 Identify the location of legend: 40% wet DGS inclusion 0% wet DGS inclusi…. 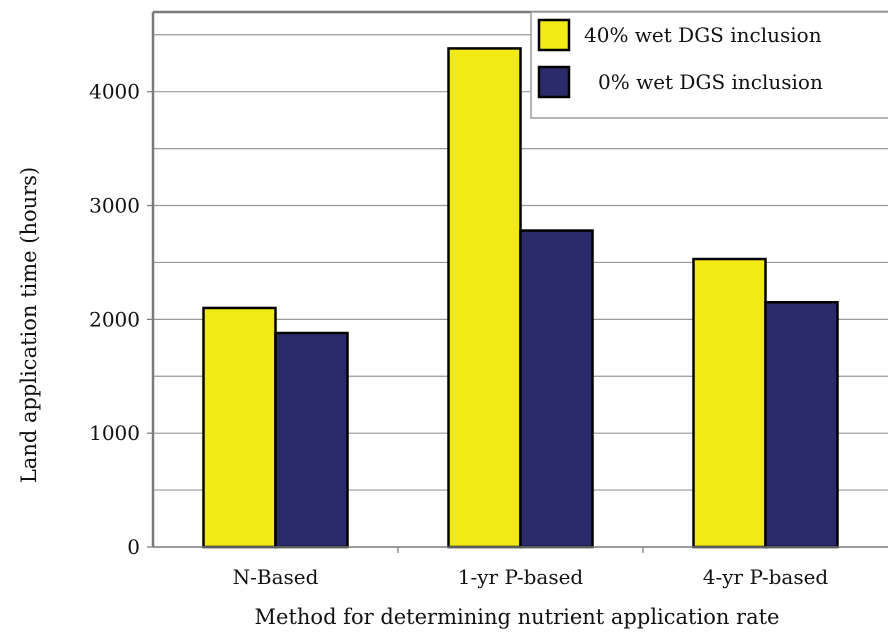
(709, 65).